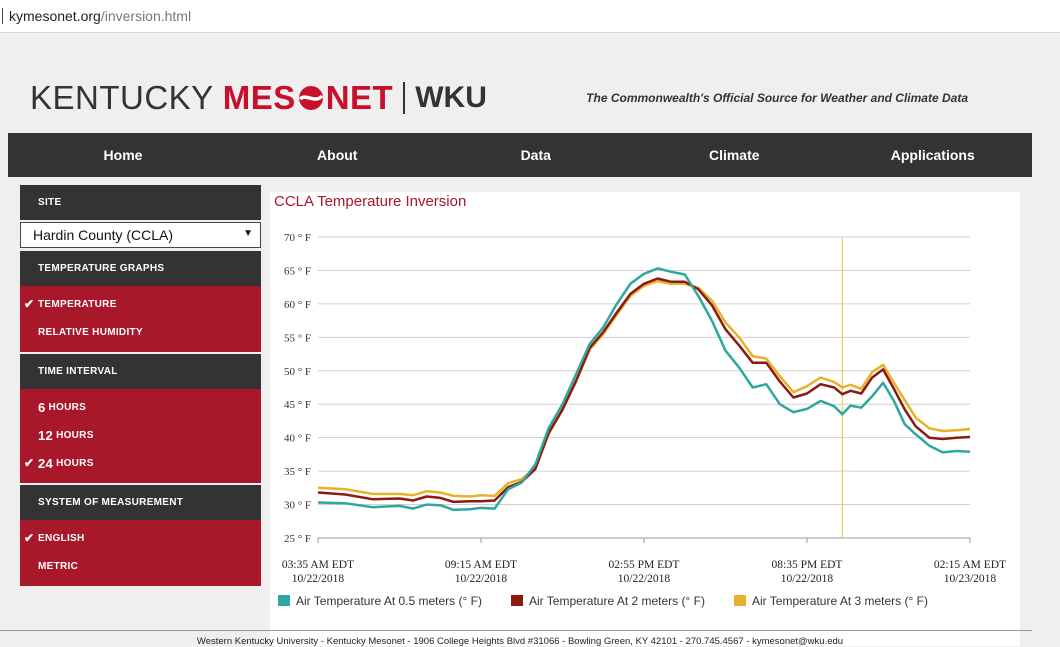 Image resolution: width=1060 pixels, height=647 pixels. Describe the element at coordinates (297, 405) in the screenshot. I see `y-tick-label: 45 ° F` at that location.